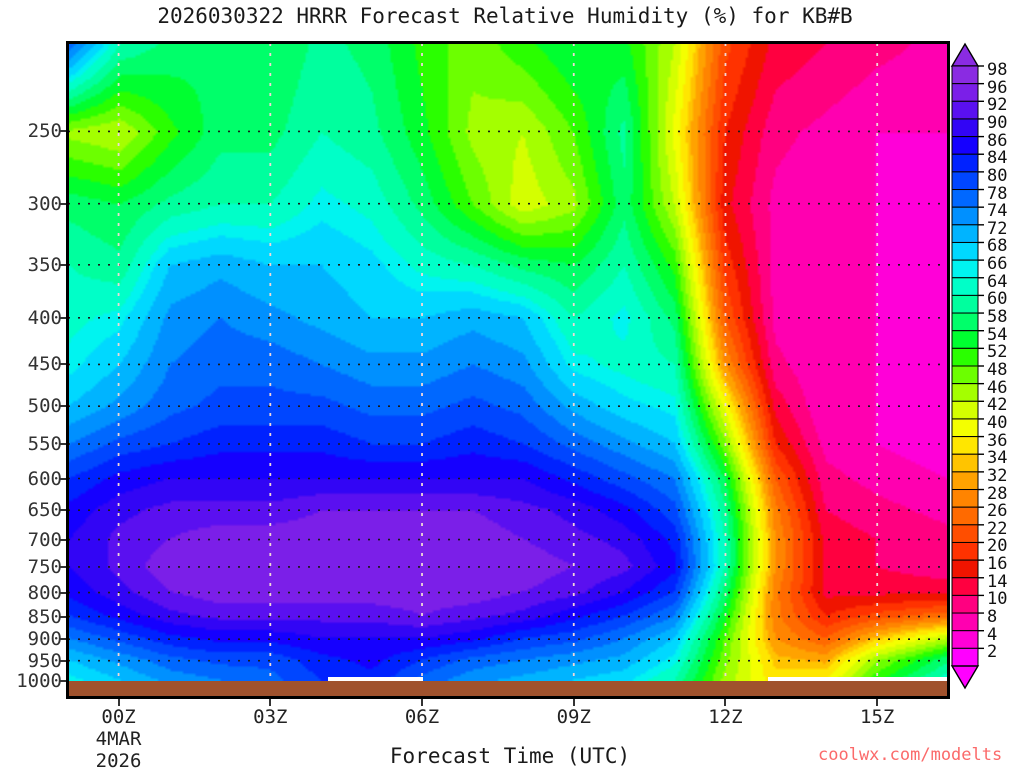 Image resolution: width=1024 pixels, height=773 pixels. Describe the element at coordinates (997, 334) in the screenshot. I see `colorbar-tick-label: 54` at that location.